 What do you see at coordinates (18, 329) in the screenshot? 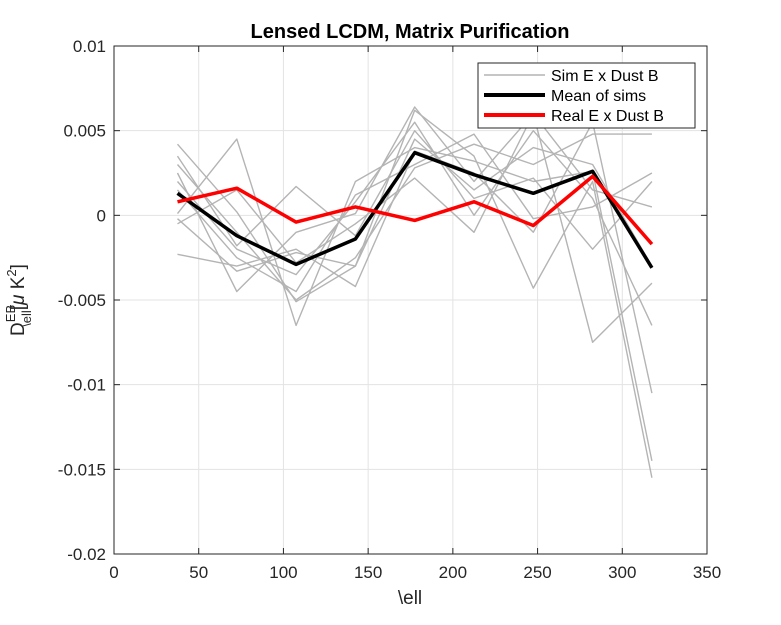
I see `y-axis-label-base: D` at bounding box center [18, 329].